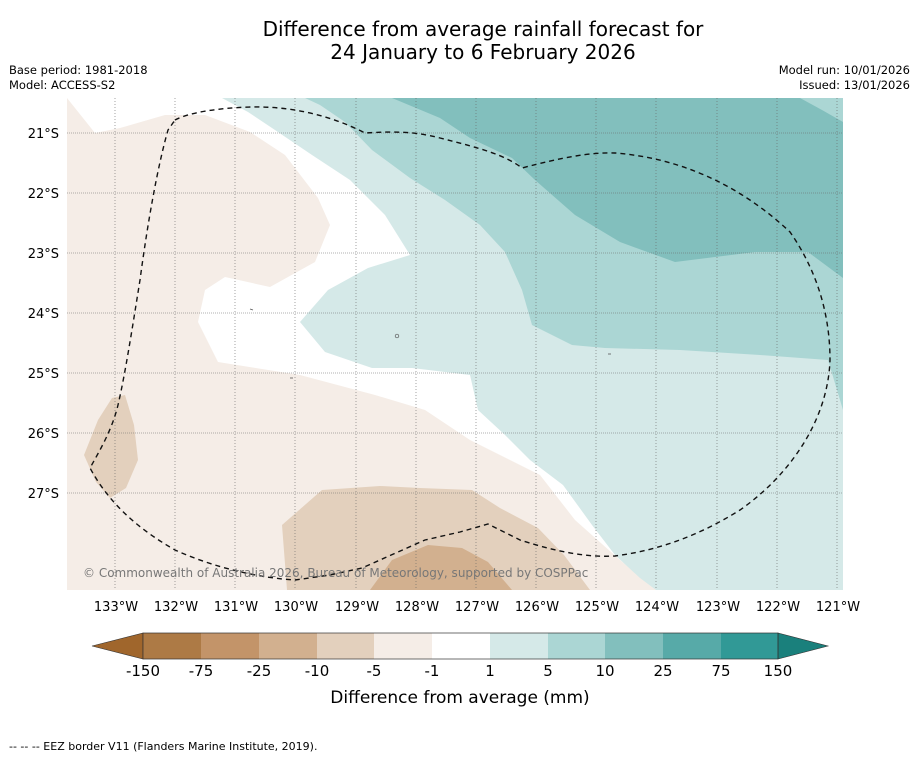  What do you see at coordinates (78, 70) in the screenshot?
I see `base-period: Base period: 1981-2018` at bounding box center [78, 70].